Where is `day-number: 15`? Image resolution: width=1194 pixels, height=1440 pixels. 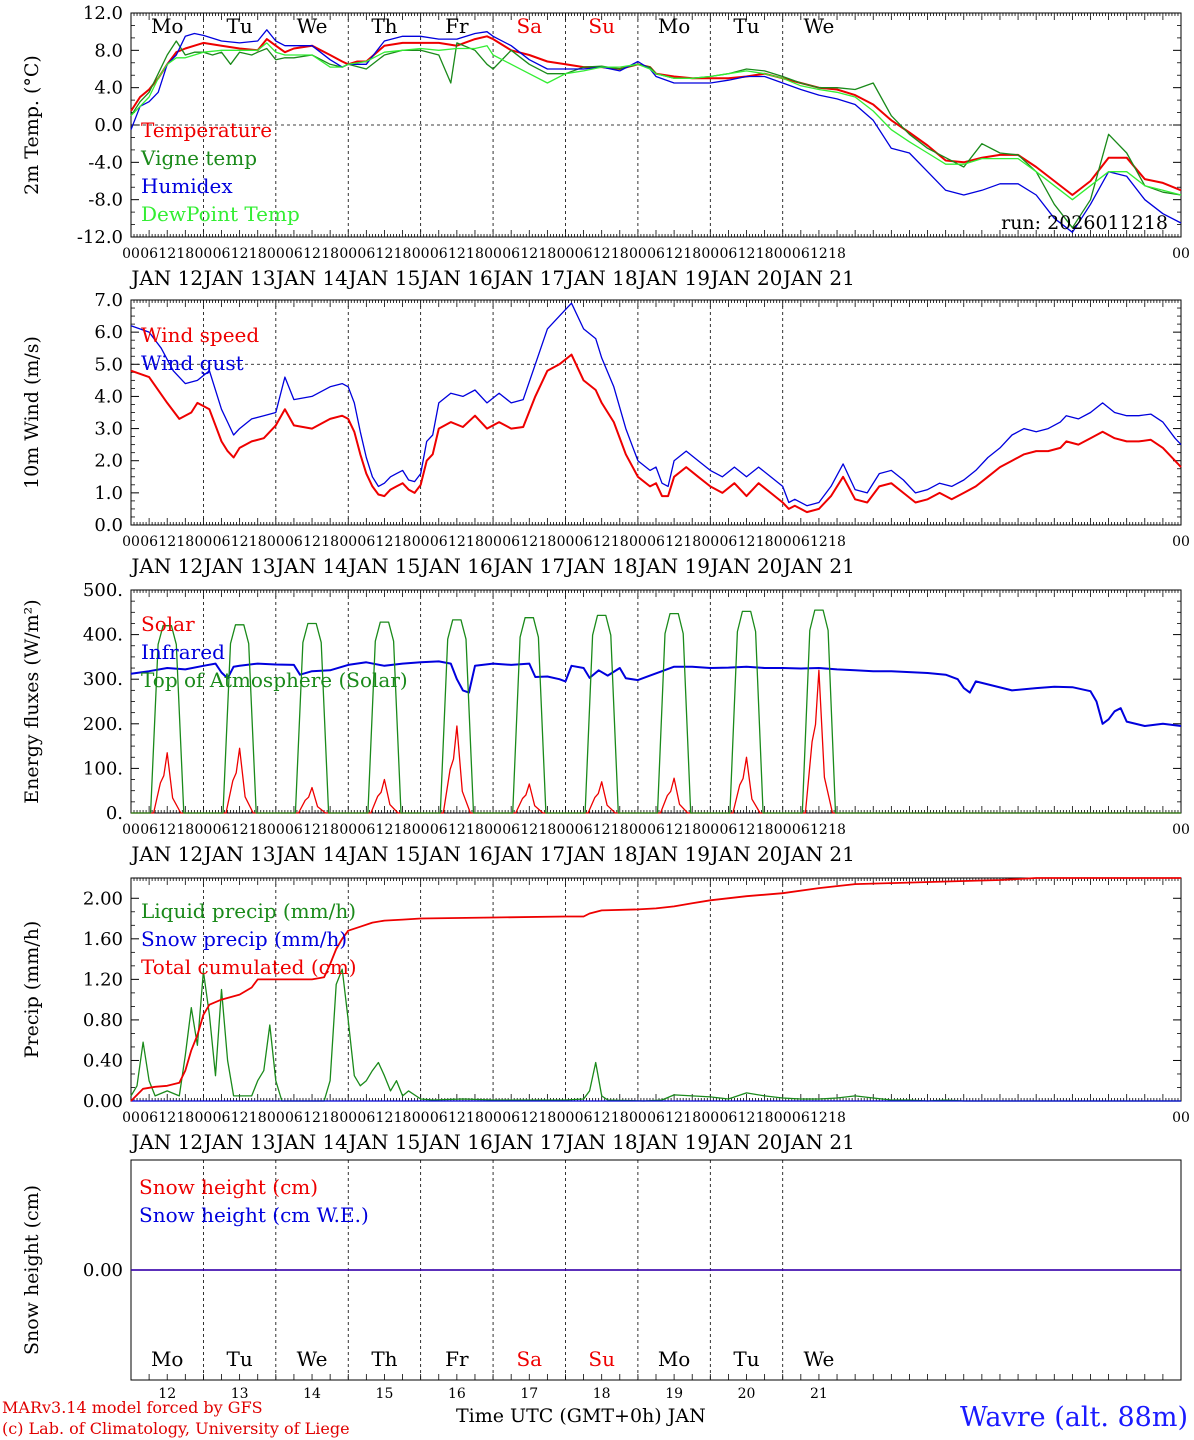 day-number: 15 is located at coordinates (385, 1394).